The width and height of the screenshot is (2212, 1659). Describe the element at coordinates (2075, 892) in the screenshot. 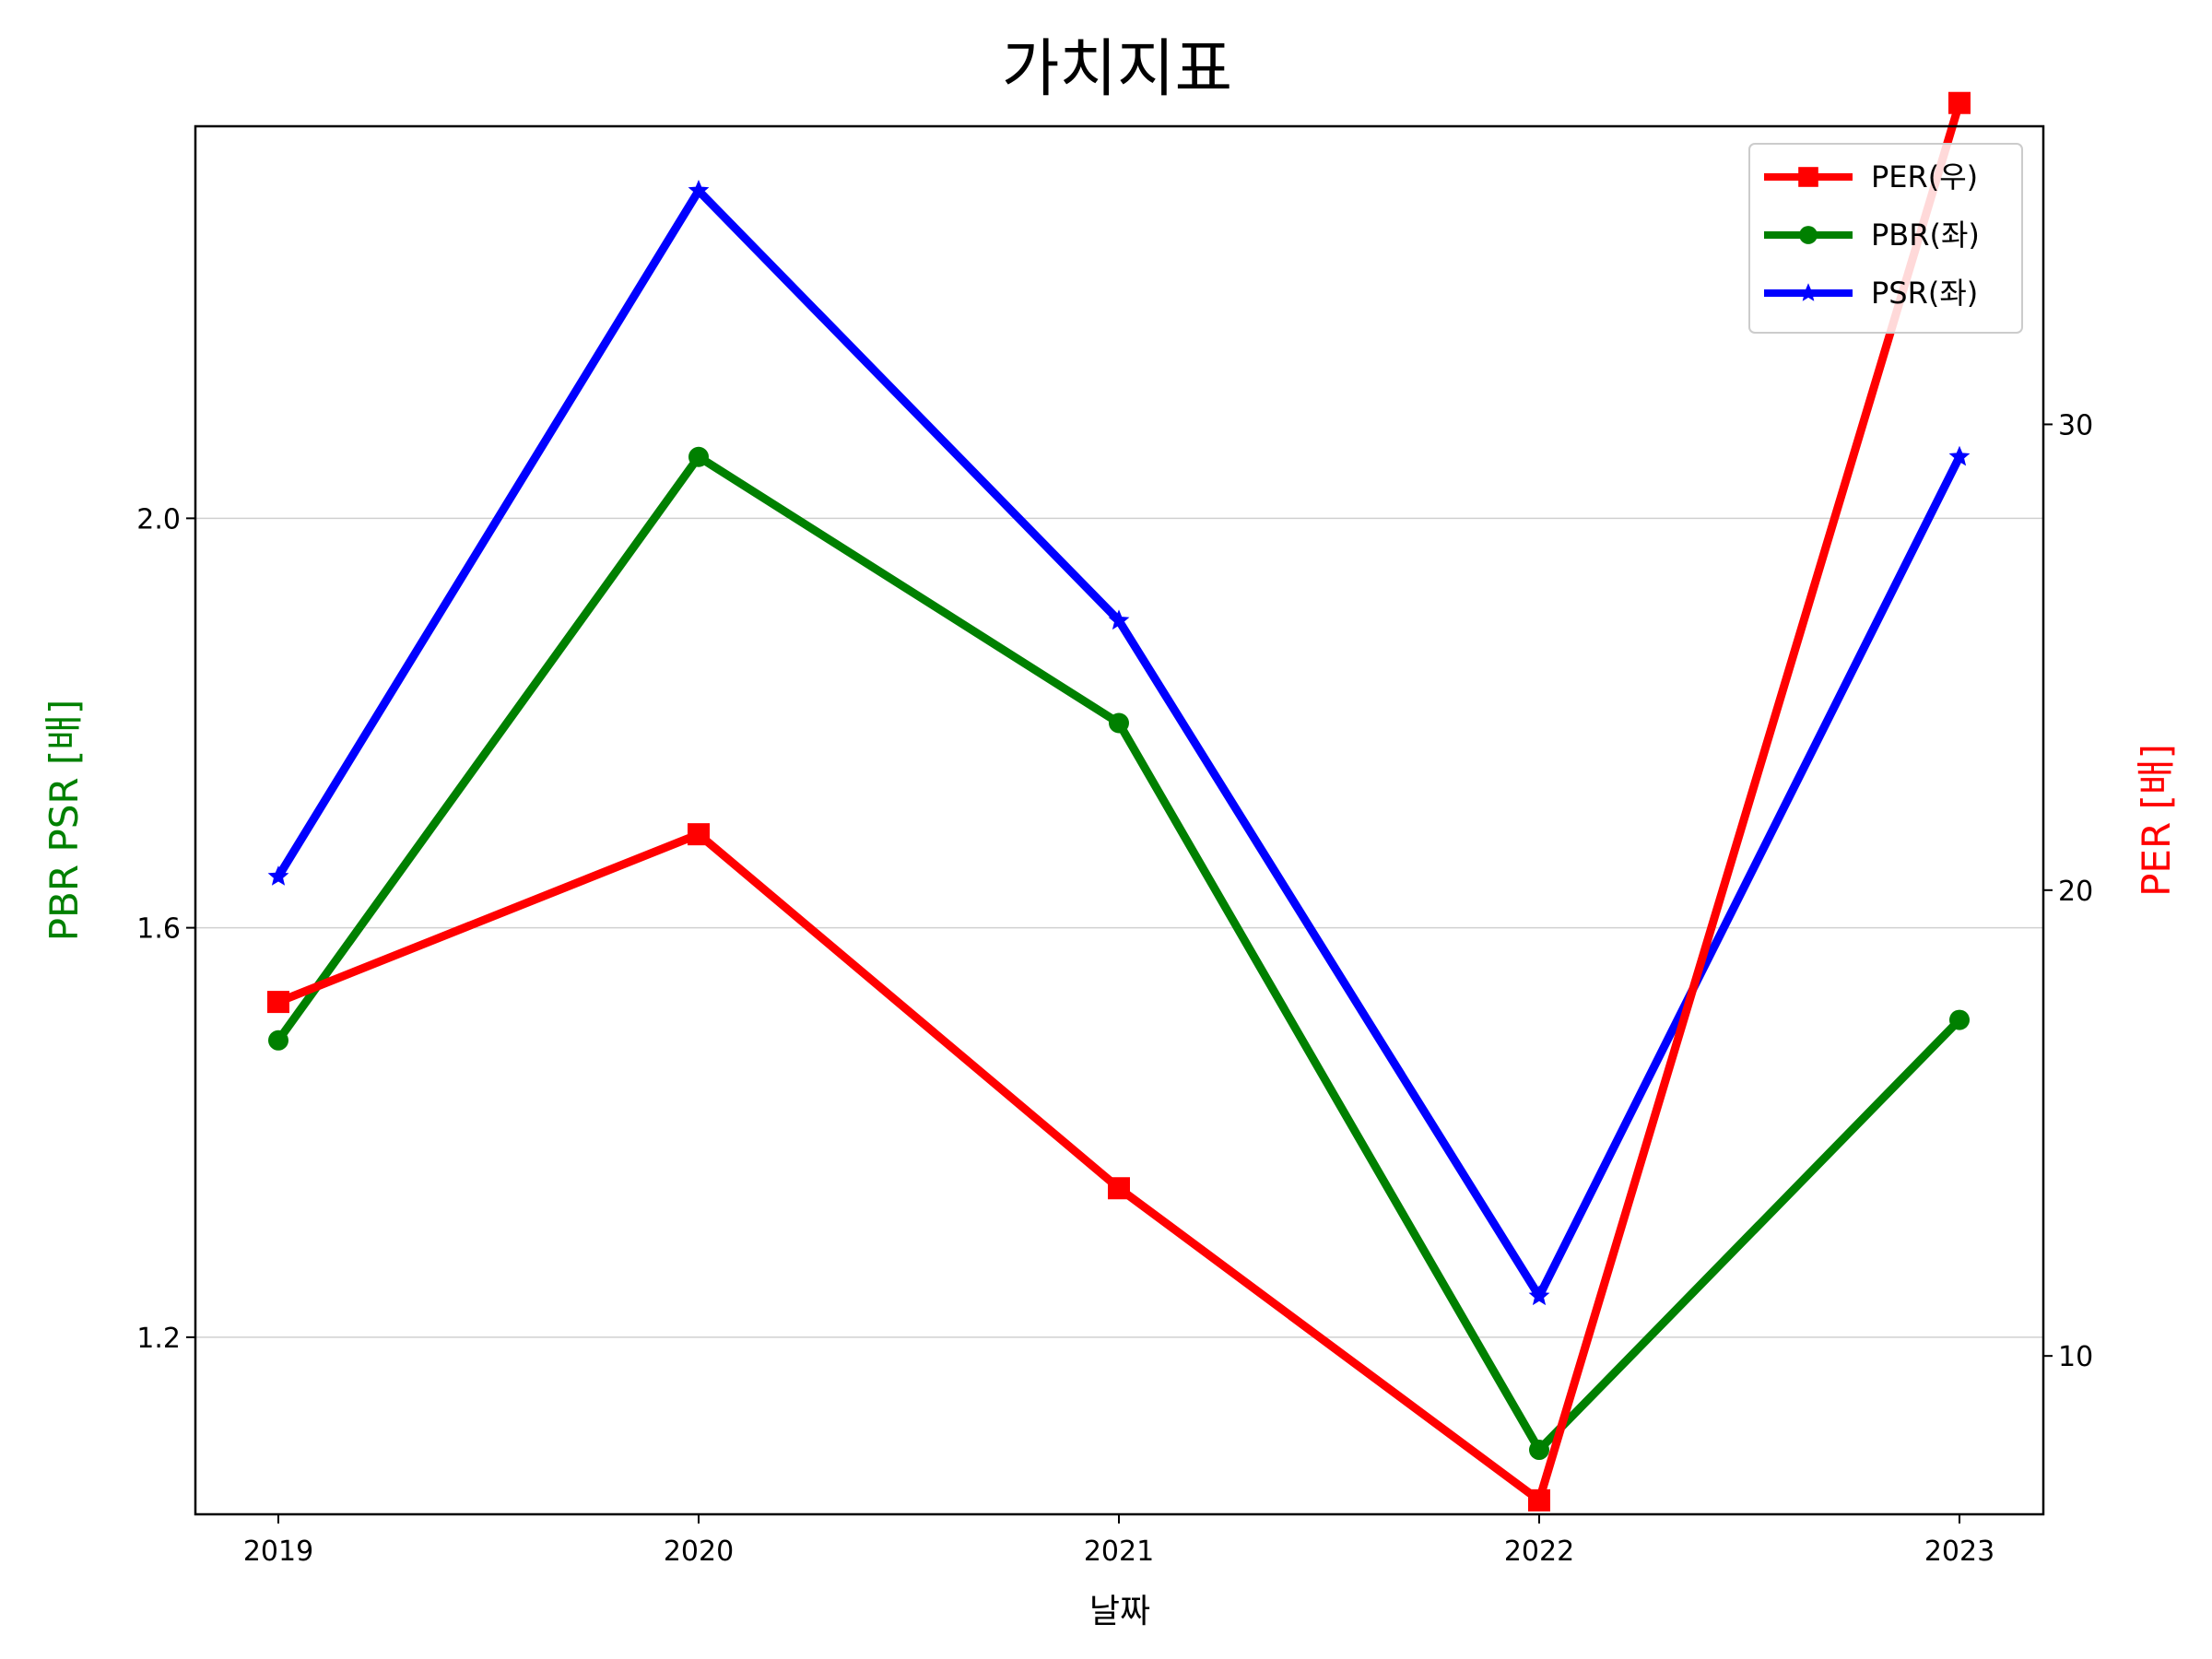

I see `y-right-tick-label: 20` at that location.